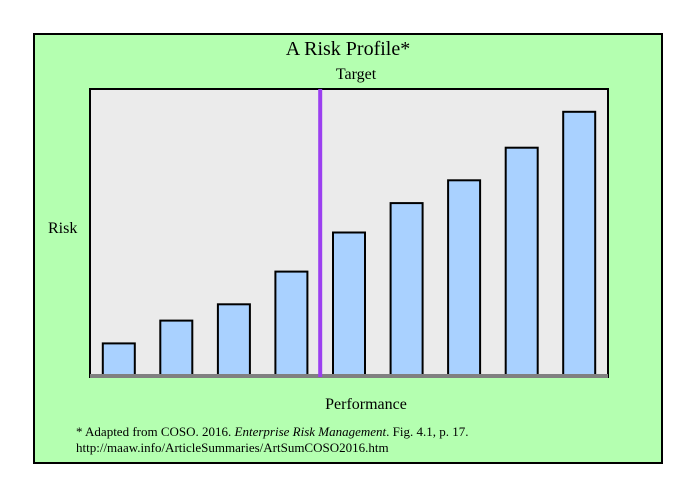 This screenshot has width=696, height=499. I want to click on footnote-prefix: * Adapted from COSO. 2016., so click(155, 431).